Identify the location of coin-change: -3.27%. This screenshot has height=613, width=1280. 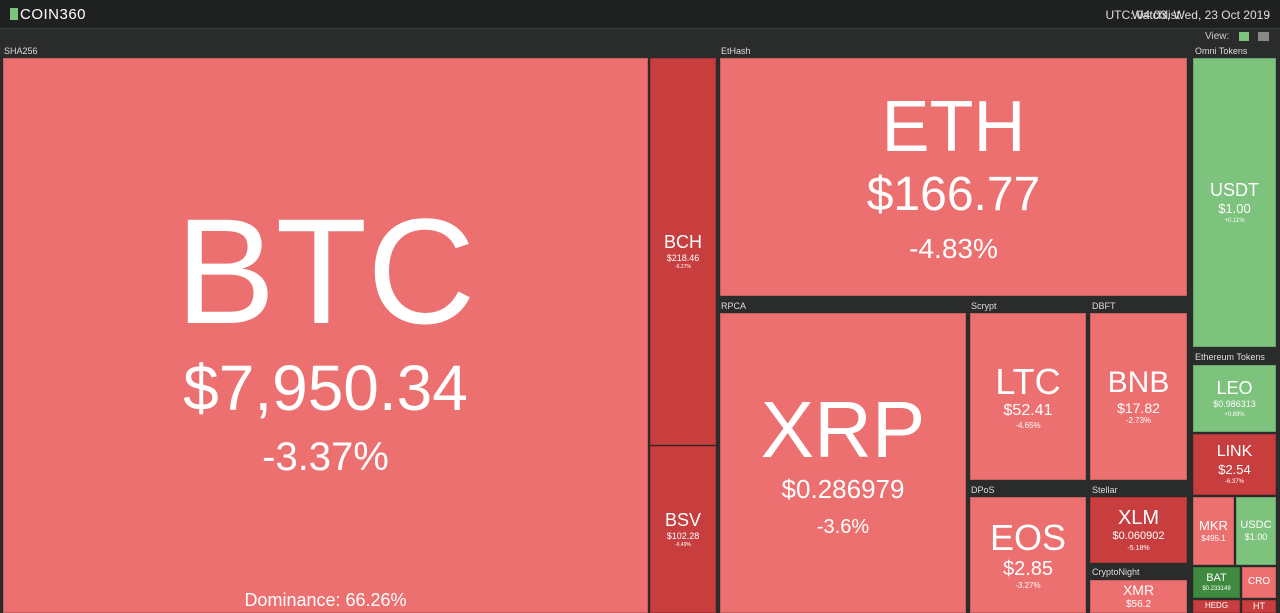
(1028, 586).